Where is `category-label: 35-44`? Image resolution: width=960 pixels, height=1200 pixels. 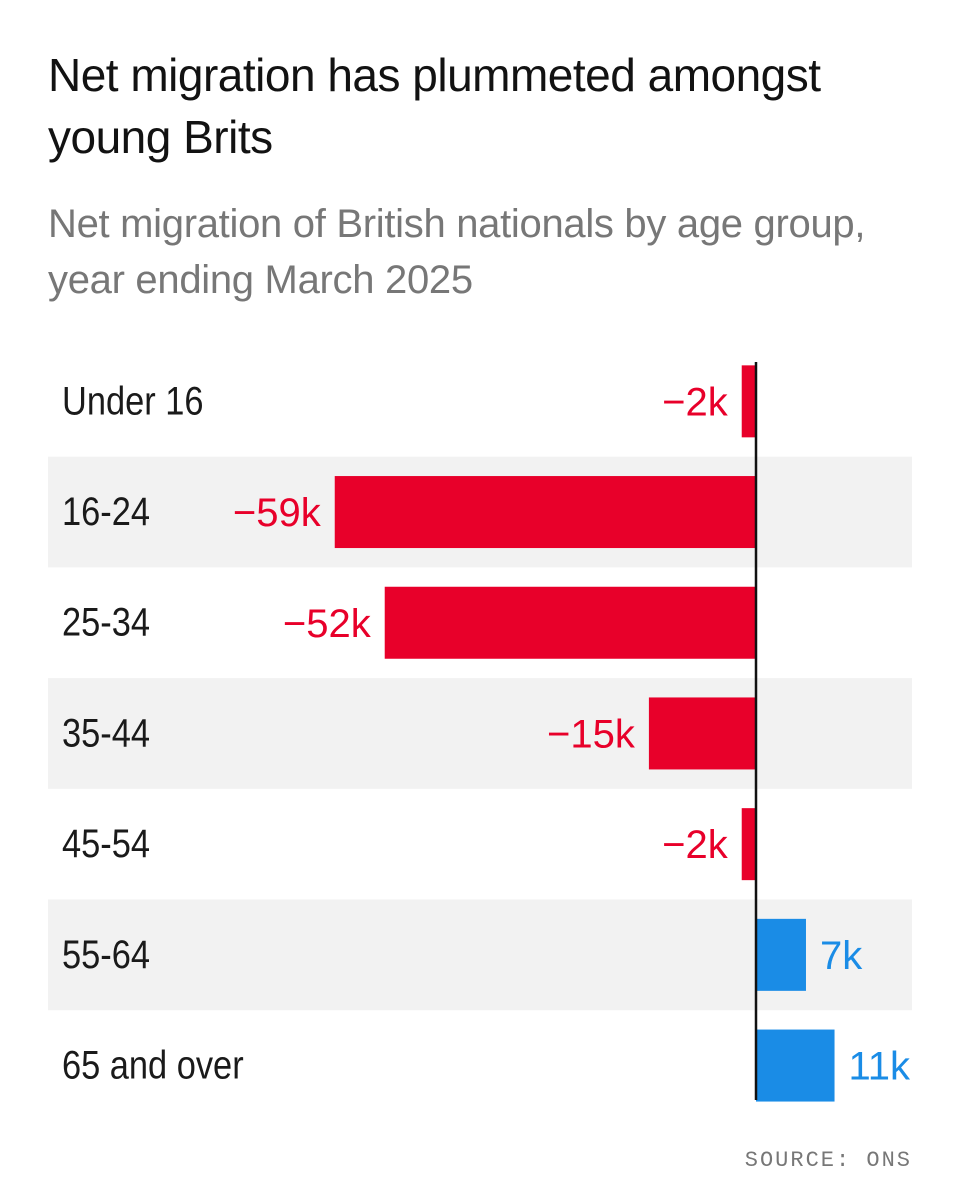
category-label: 35-44 is located at coordinates (106, 732).